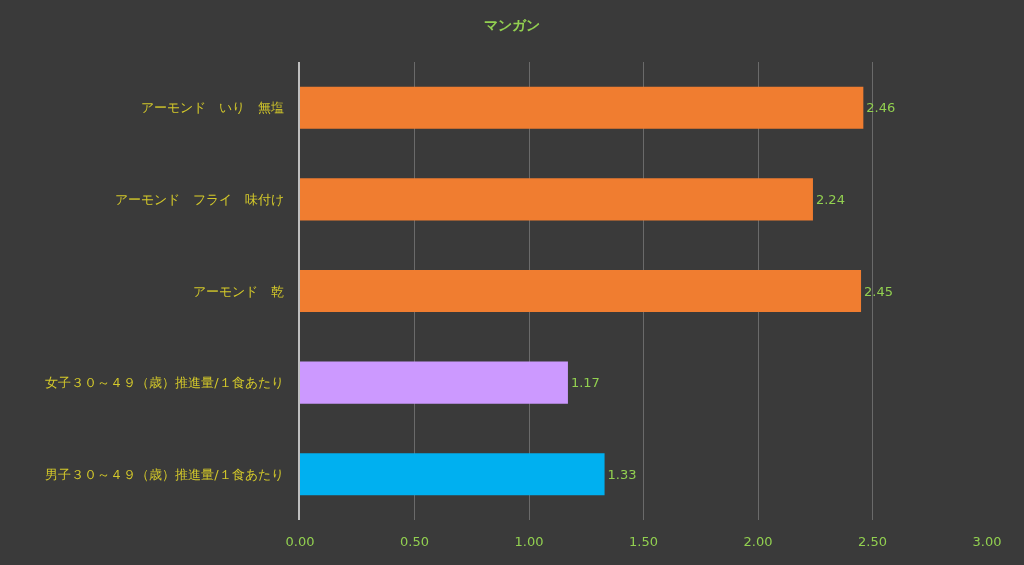 The width and height of the screenshot is (1024, 565). I want to click on y-tick-label: 女子３０～４９（歳）推進量/１食あたり, so click(164, 383).